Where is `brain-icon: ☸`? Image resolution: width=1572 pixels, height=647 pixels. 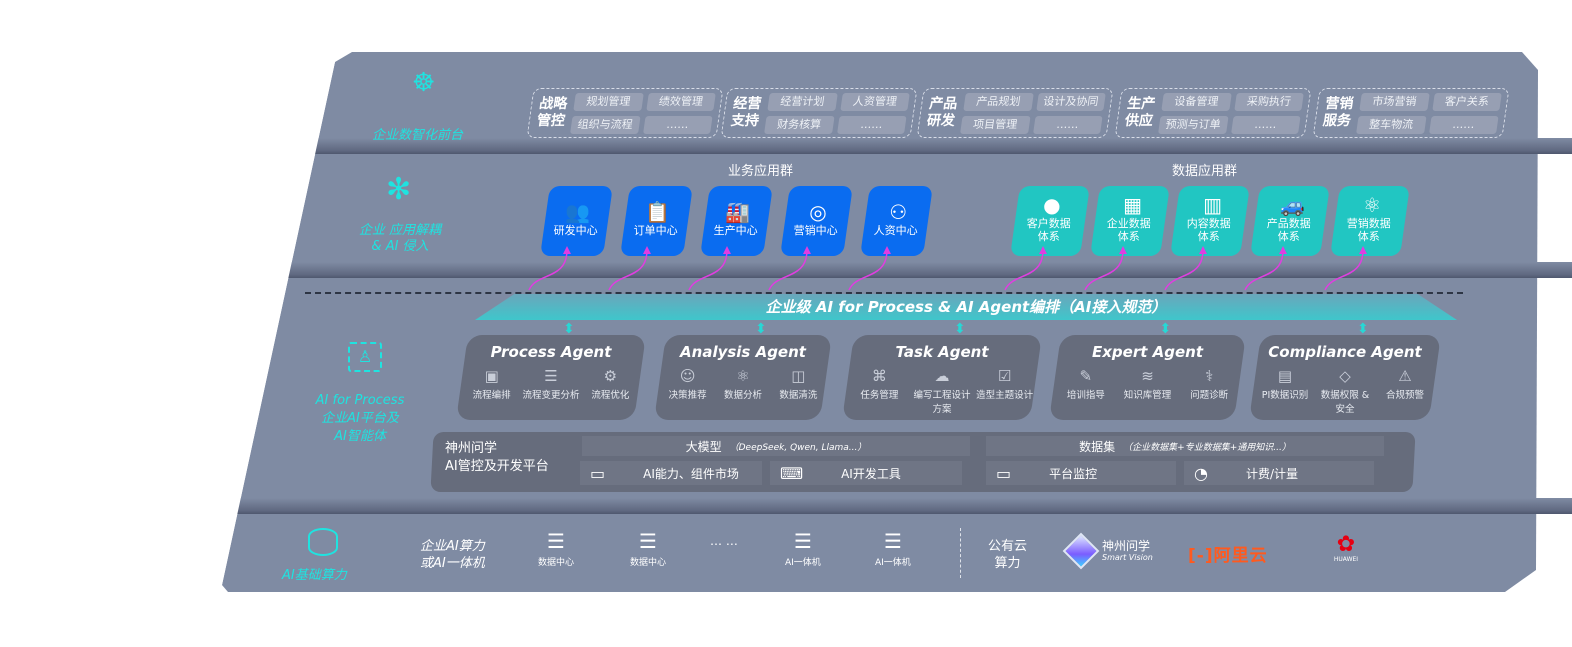
brain-icon: ☸ is located at coordinates (424, 83).